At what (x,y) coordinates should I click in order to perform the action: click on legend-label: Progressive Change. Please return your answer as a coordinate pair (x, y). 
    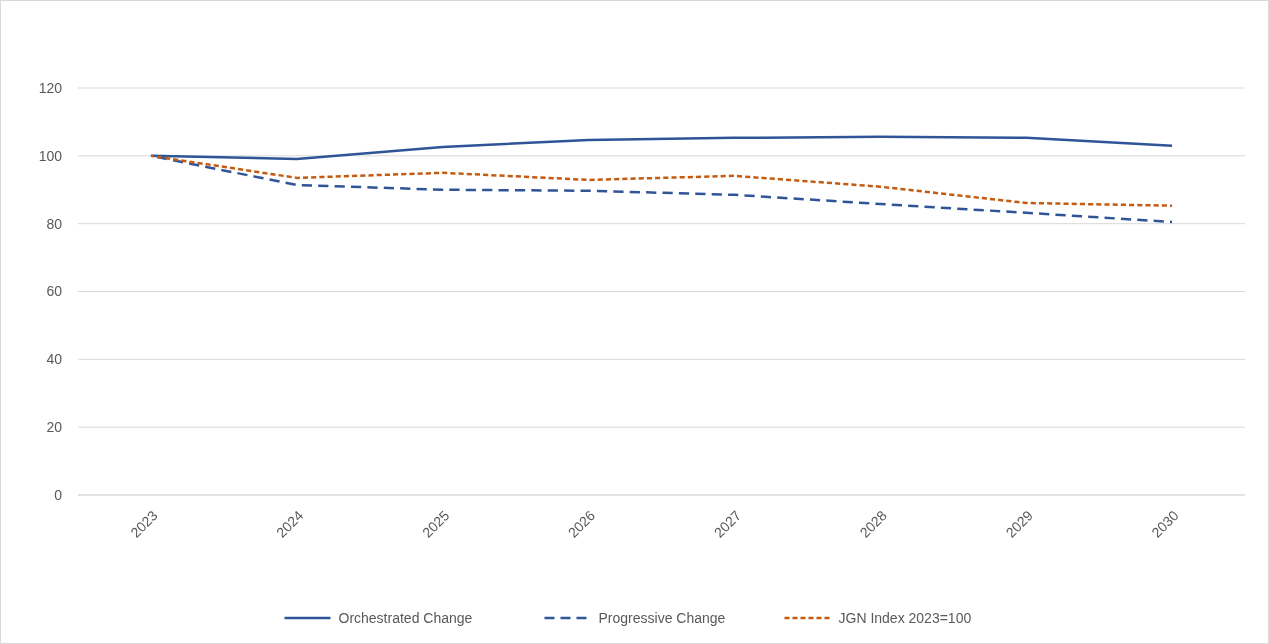
    Looking at the image, I should click on (662, 617).